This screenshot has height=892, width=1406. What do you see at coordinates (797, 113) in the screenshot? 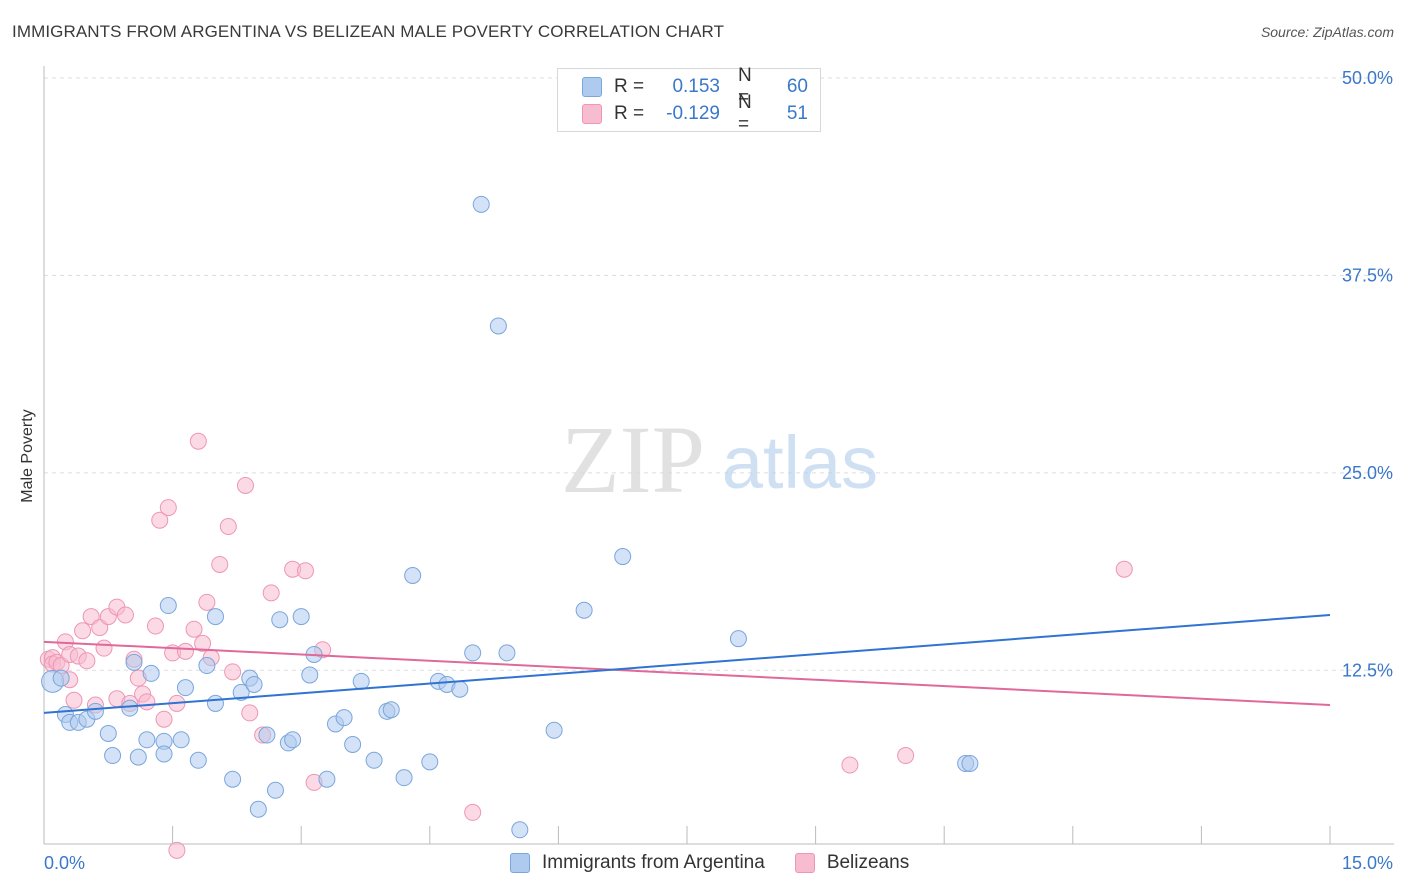
I see `n-value: 51` at bounding box center [797, 113].